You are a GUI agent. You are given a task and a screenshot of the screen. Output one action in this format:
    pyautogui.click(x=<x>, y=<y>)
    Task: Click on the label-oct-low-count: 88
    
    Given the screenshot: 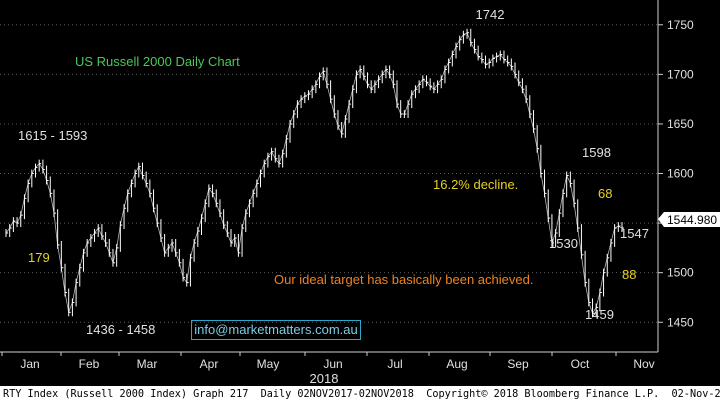 What is the action you would take?
    pyautogui.click(x=629, y=274)
    